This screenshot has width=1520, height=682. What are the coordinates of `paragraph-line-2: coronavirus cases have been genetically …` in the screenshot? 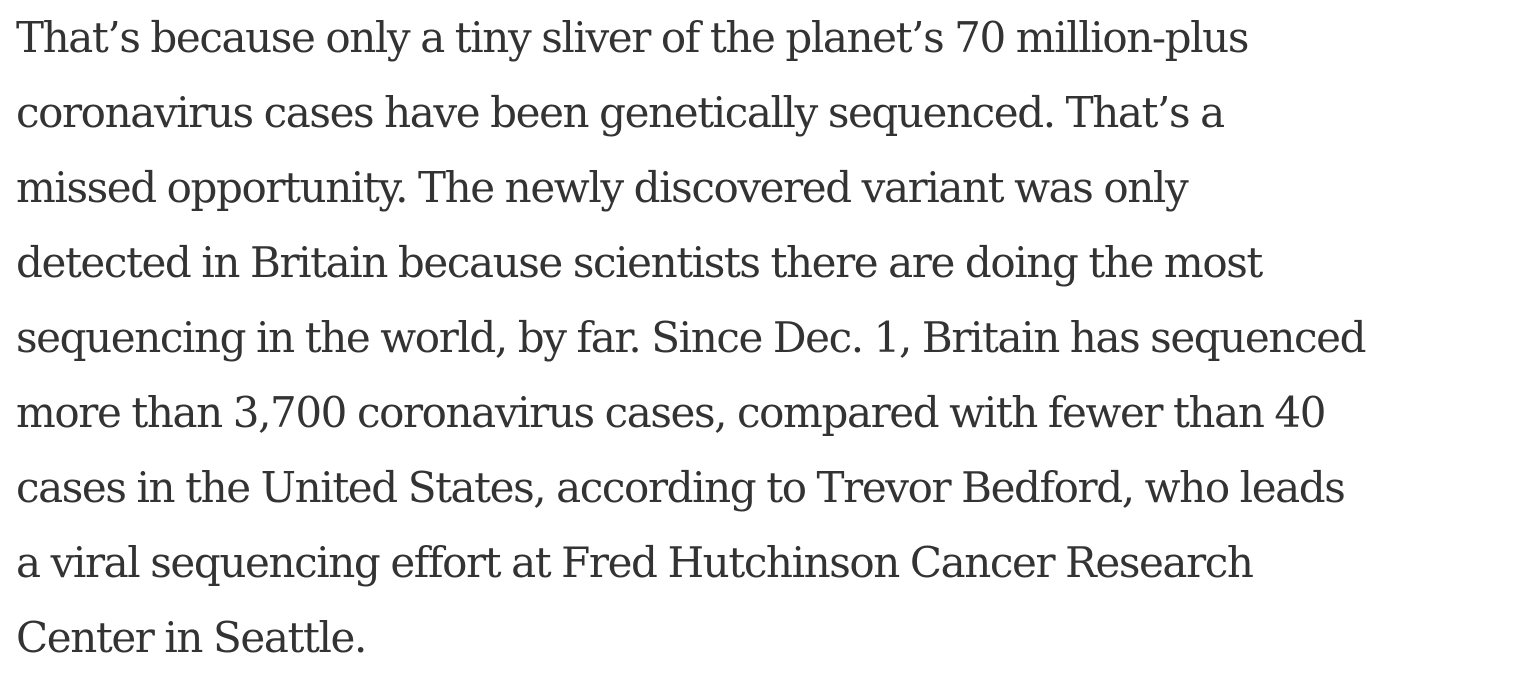 It's located at (620, 112).